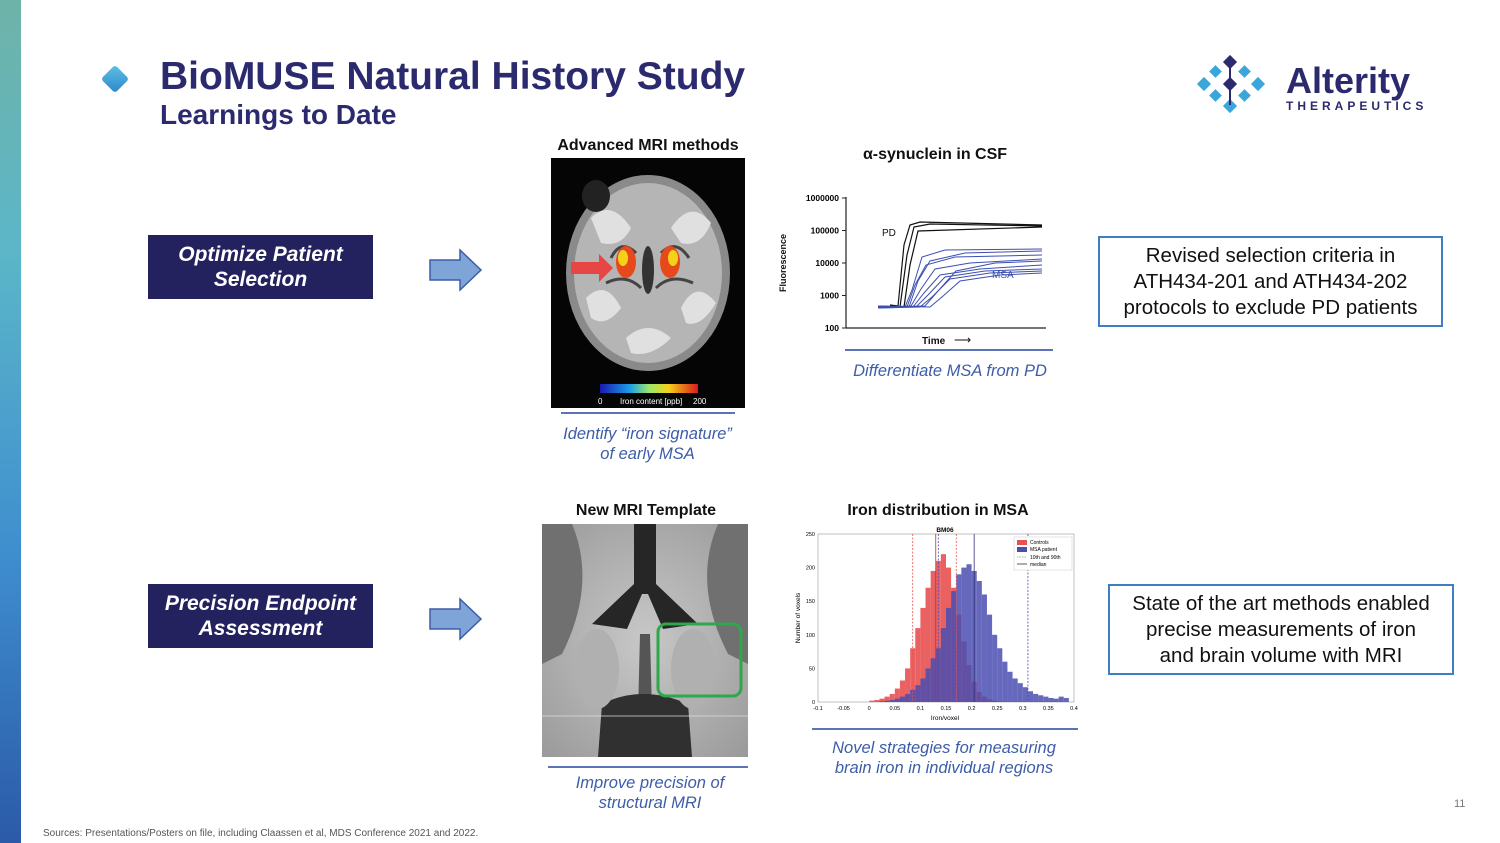 This screenshot has width=1500, height=843. Describe the element at coordinates (260, 267) in the screenshot. I see `optimize-selection-label: Optimize Patient Selection` at that location.